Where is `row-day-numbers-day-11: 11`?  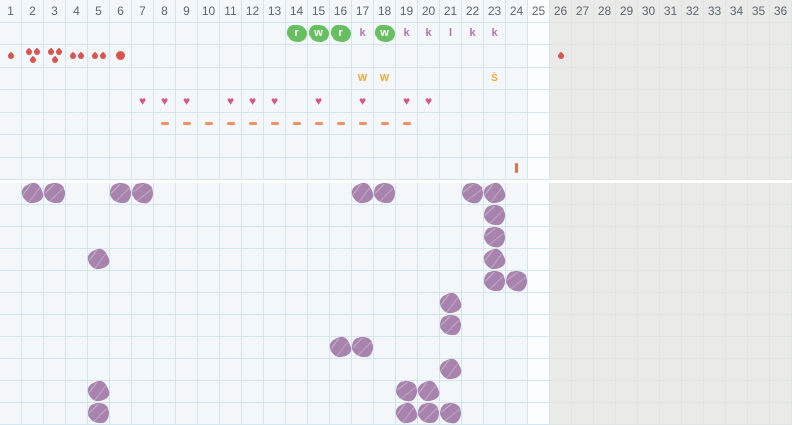
row-day-numbers-day-11: 11 is located at coordinates (231, 11).